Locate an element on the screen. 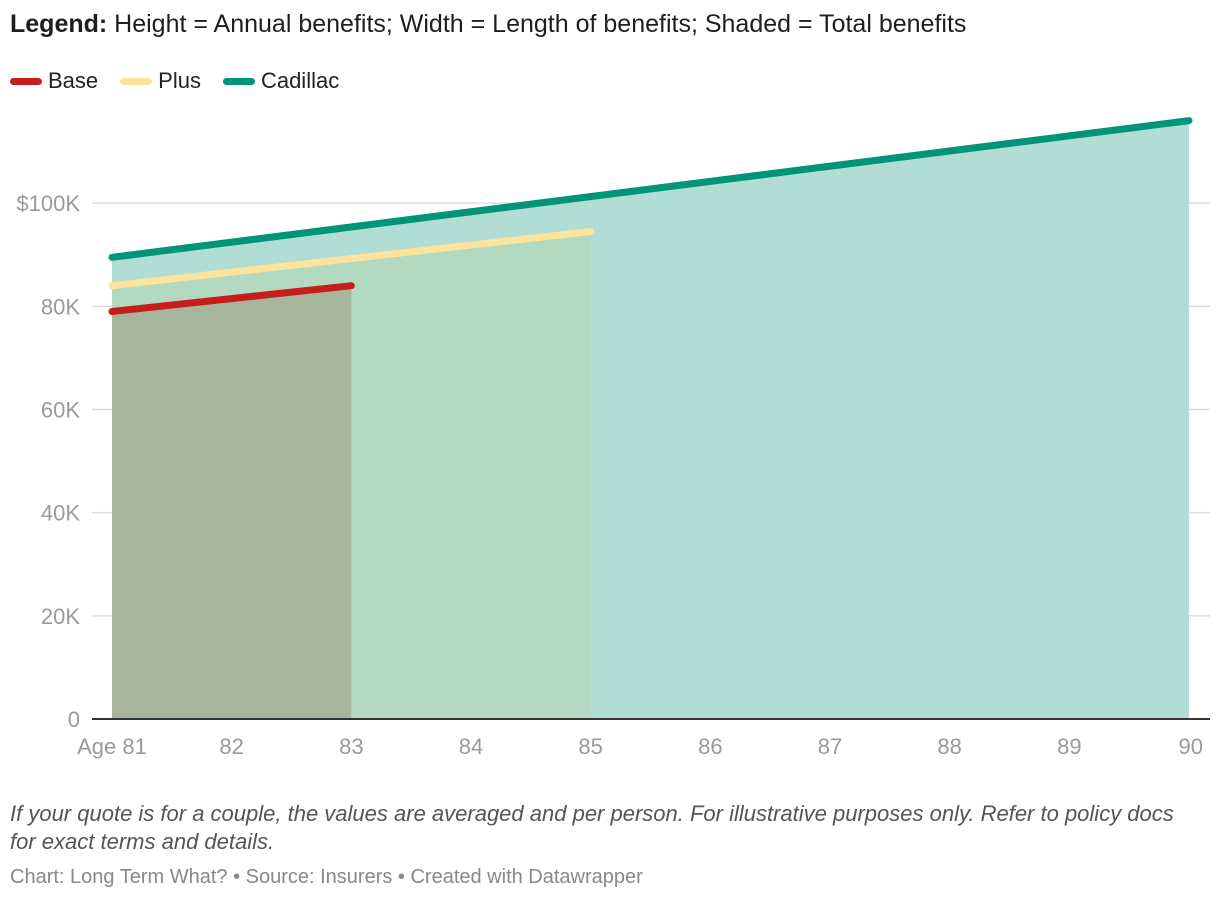 The image size is (1220, 902). legend-swatch-plus is located at coordinates (136, 81).